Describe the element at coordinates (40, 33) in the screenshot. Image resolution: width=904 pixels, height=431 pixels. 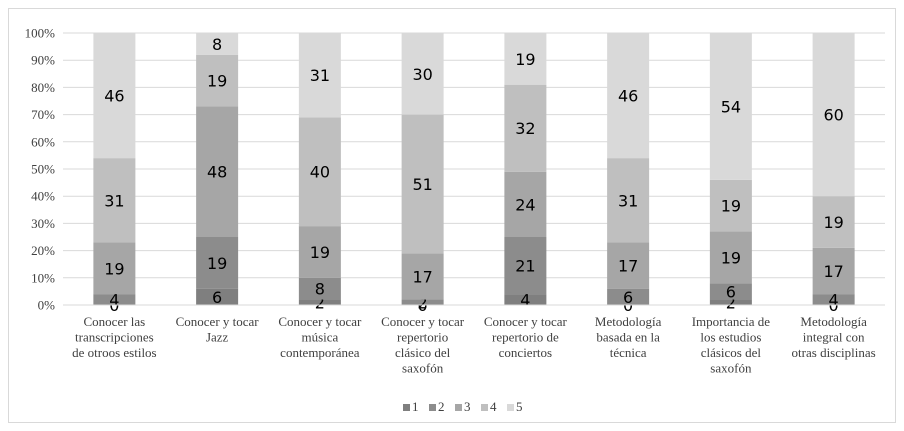
I see `y-tick-label: 100%` at that location.